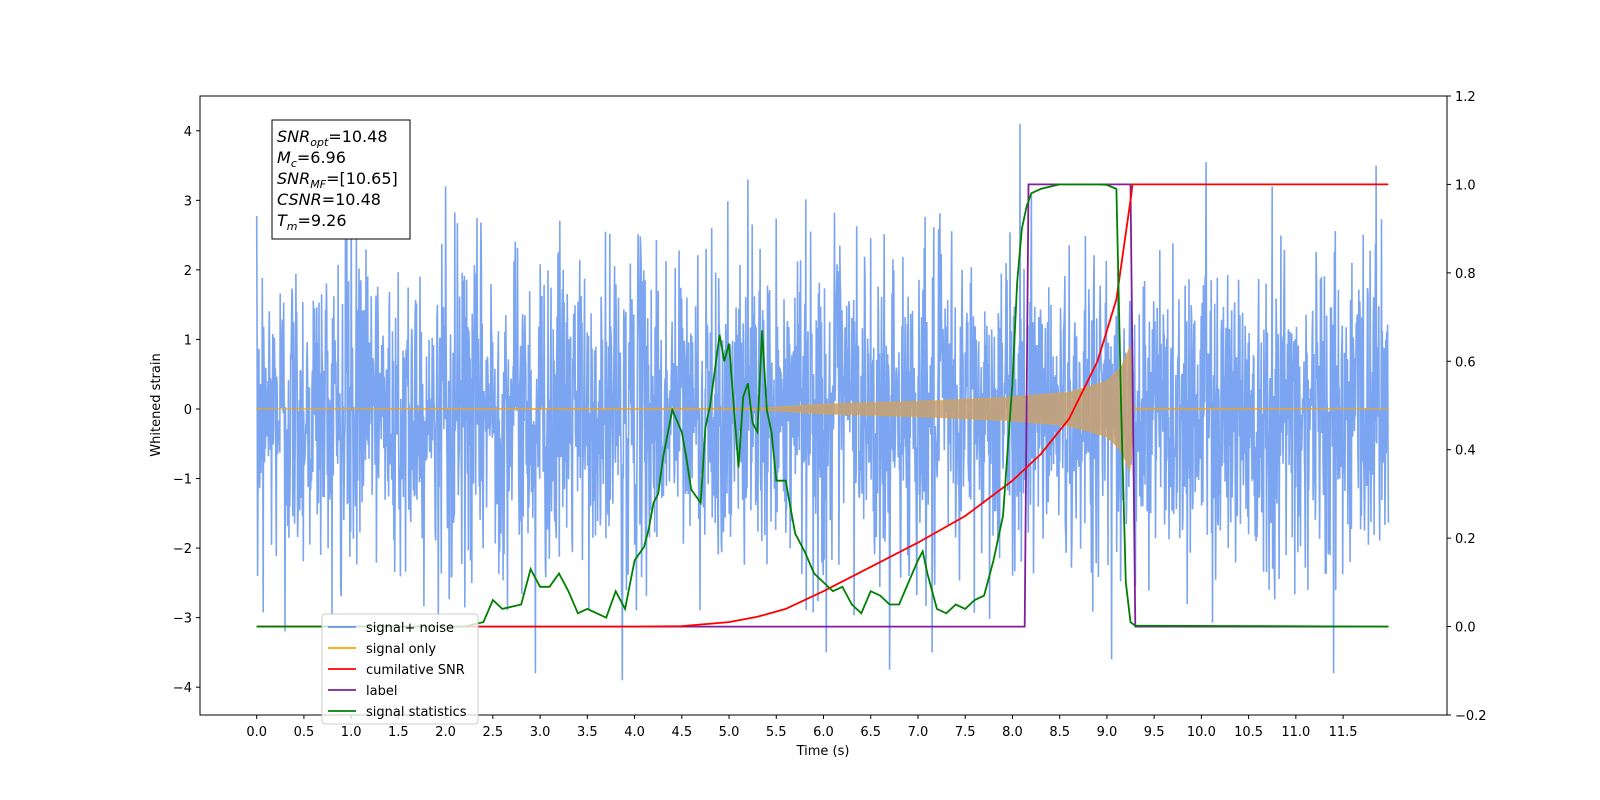  I want to click on right-y-tick-label: 0.2, so click(1465, 539).